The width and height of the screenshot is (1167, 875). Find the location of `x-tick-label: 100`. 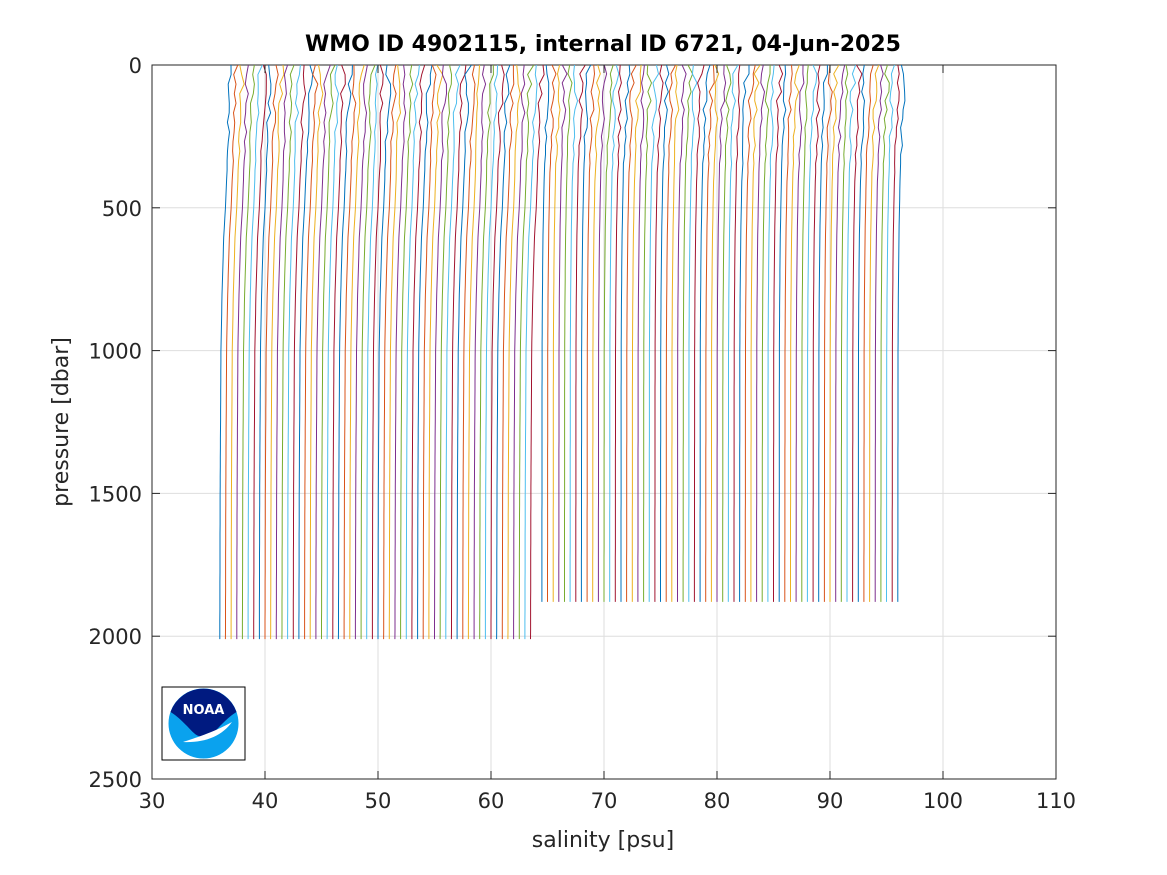

x-tick-label: 100 is located at coordinates (943, 801).